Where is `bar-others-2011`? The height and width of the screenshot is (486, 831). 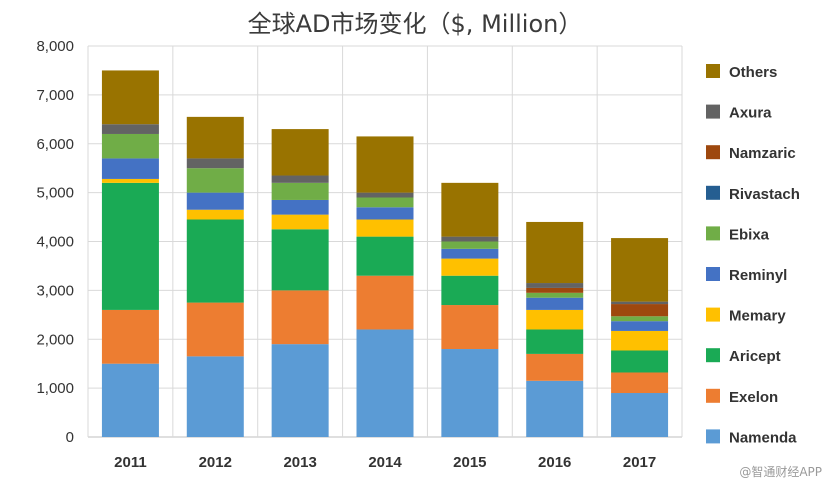
bar-others-2011 is located at coordinates (130, 97).